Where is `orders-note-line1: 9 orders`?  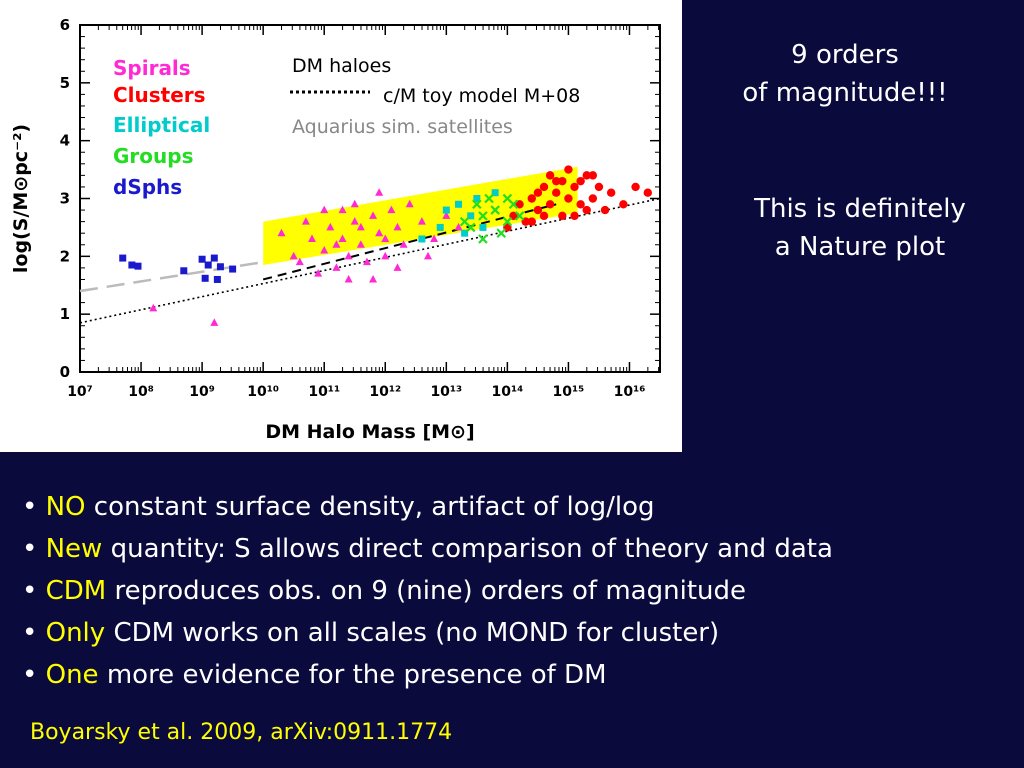 orders-note-line1: 9 orders is located at coordinates (845, 55).